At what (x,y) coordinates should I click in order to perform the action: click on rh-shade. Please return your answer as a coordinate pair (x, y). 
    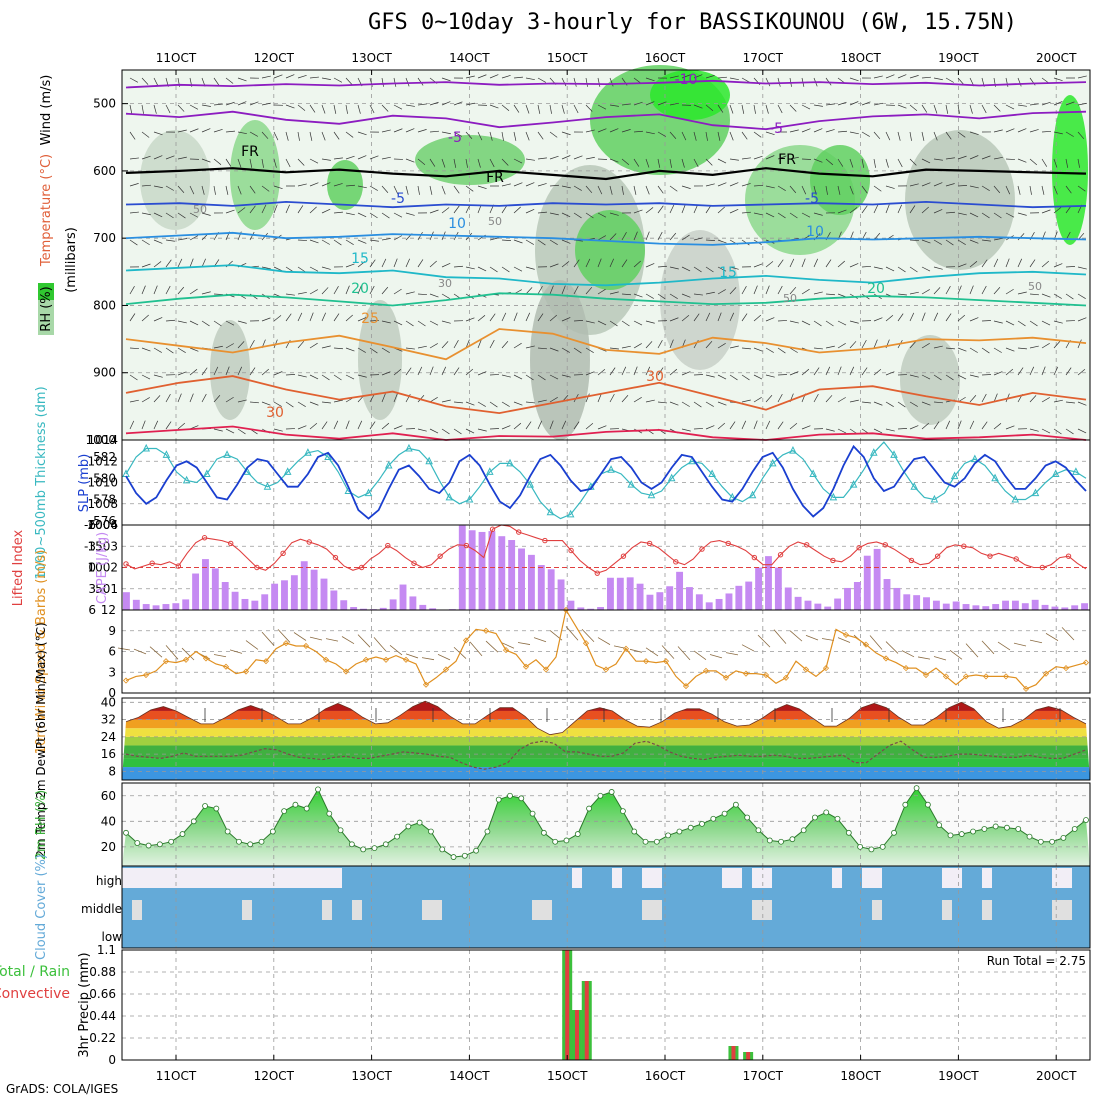
    Looking at the image, I should click on (470, 160).